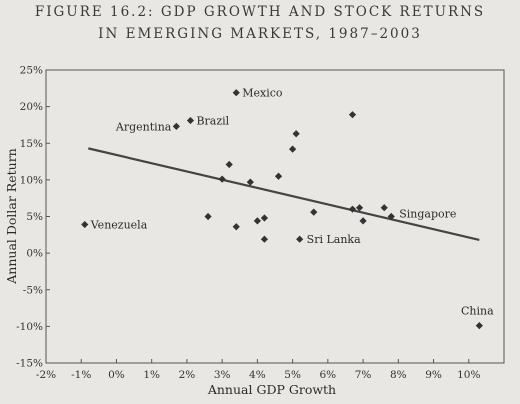 The image size is (520, 404). Describe the element at coordinates (190, 120) in the screenshot. I see `data-point-brazil` at that location.